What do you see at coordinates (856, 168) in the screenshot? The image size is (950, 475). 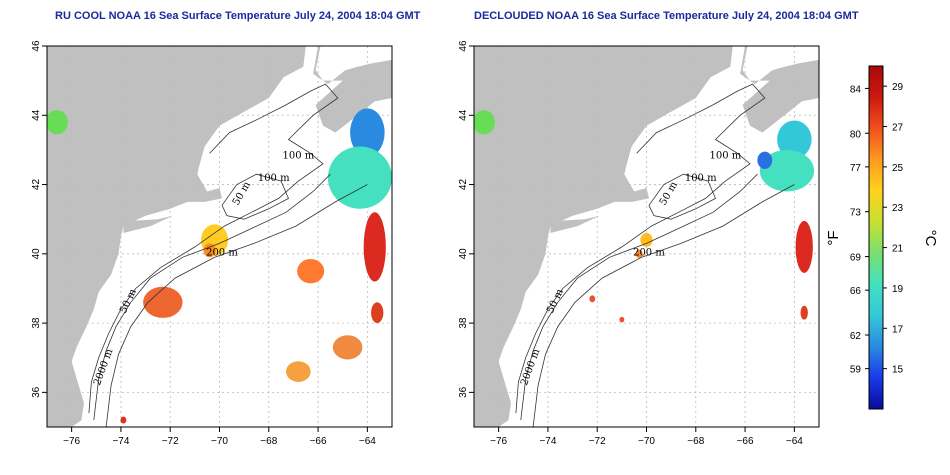 I see `fahrenheit-tick-label: 77` at bounding box center [856, 168].